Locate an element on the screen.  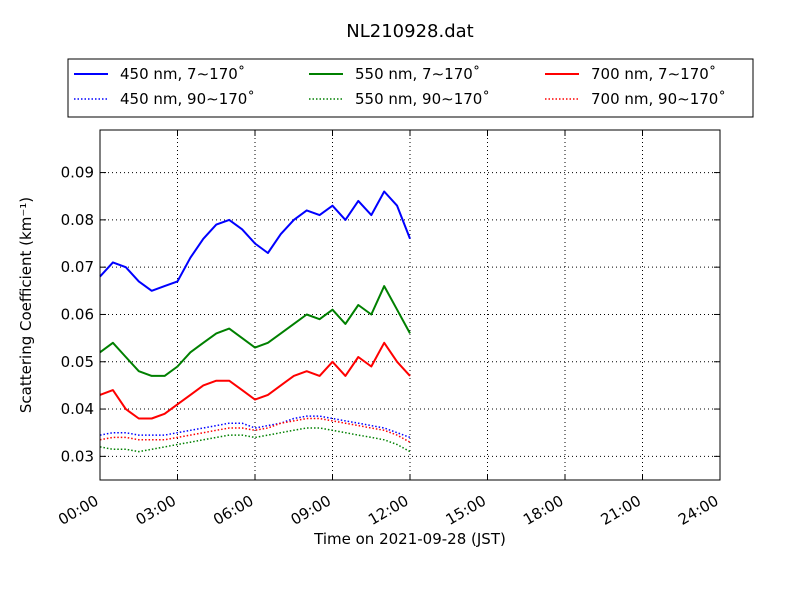
legend-label: 450 nm, 90∼170˚ is located at coordinates (187, 99).